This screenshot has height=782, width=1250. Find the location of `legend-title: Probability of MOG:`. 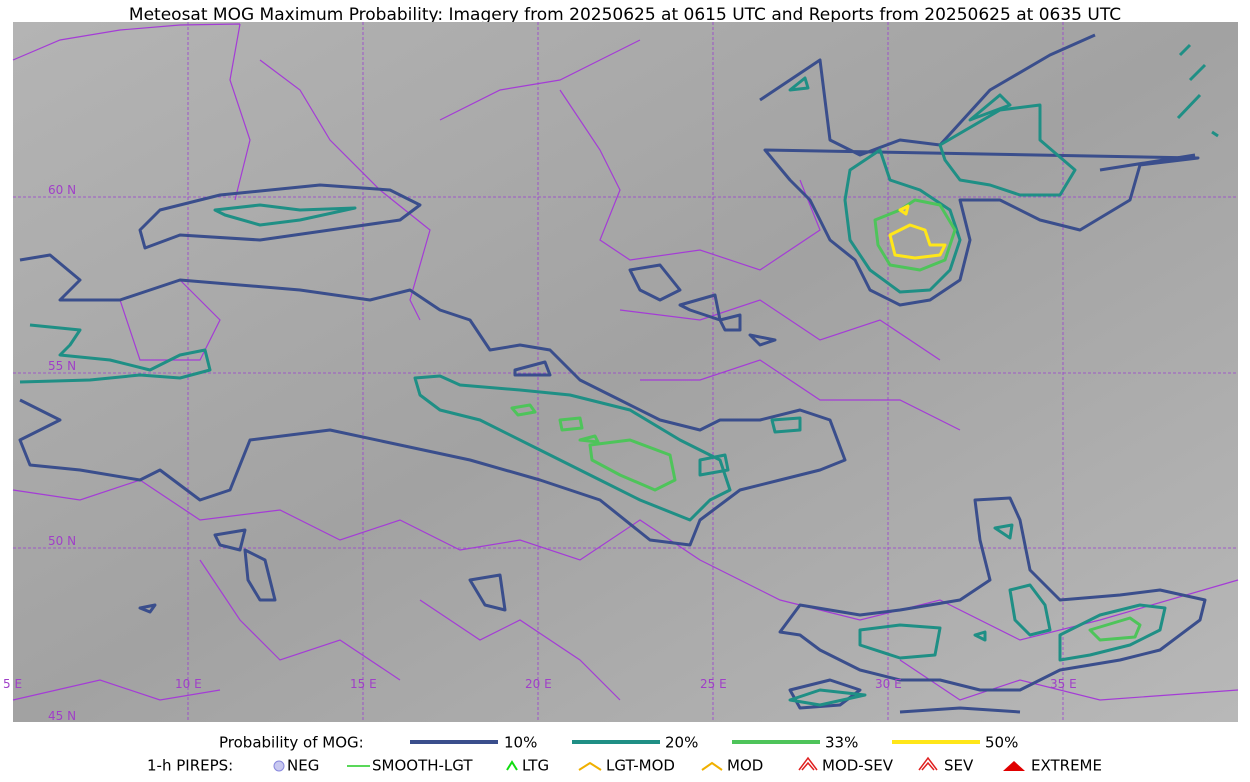

legend-title: Probability of MOG: is located at coordinates (291, 743).